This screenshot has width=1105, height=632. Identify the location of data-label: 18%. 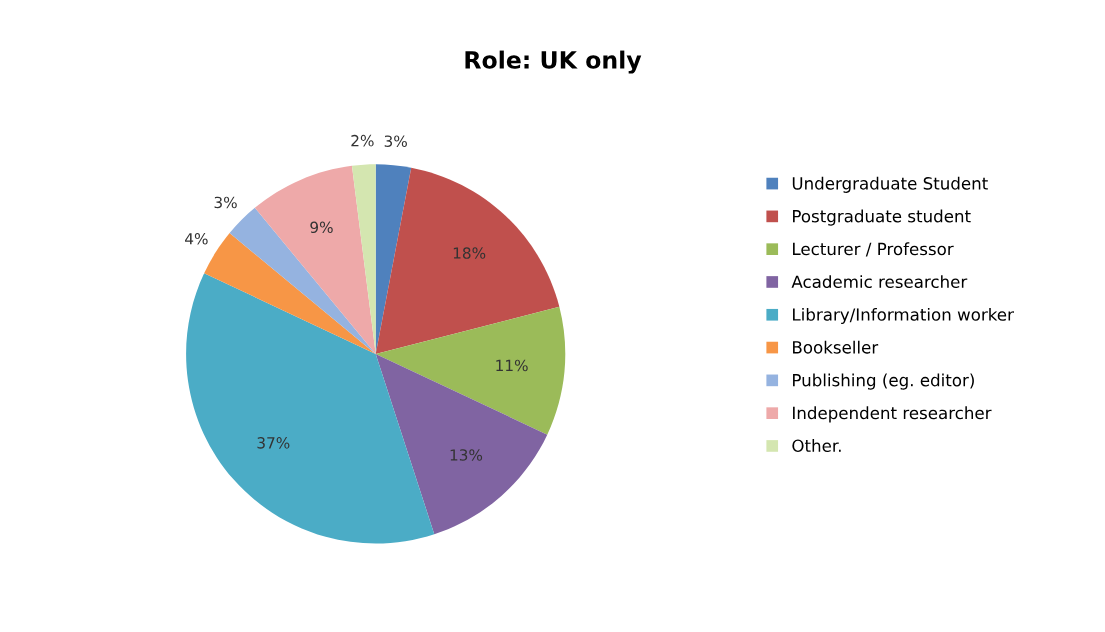
(469, 253).